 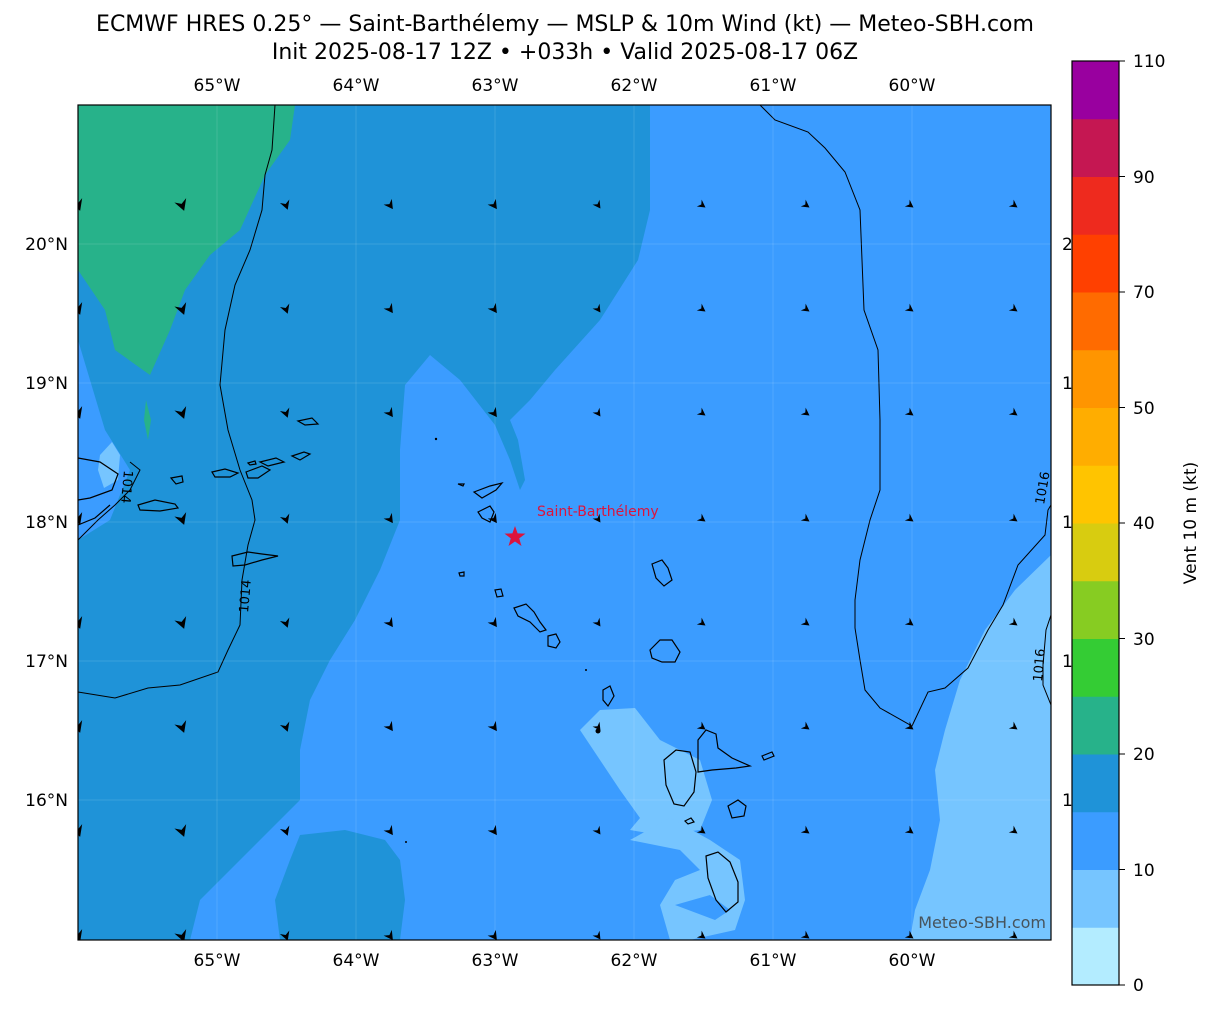 I want to click on culebra-coast, so click(x=176, y=480).